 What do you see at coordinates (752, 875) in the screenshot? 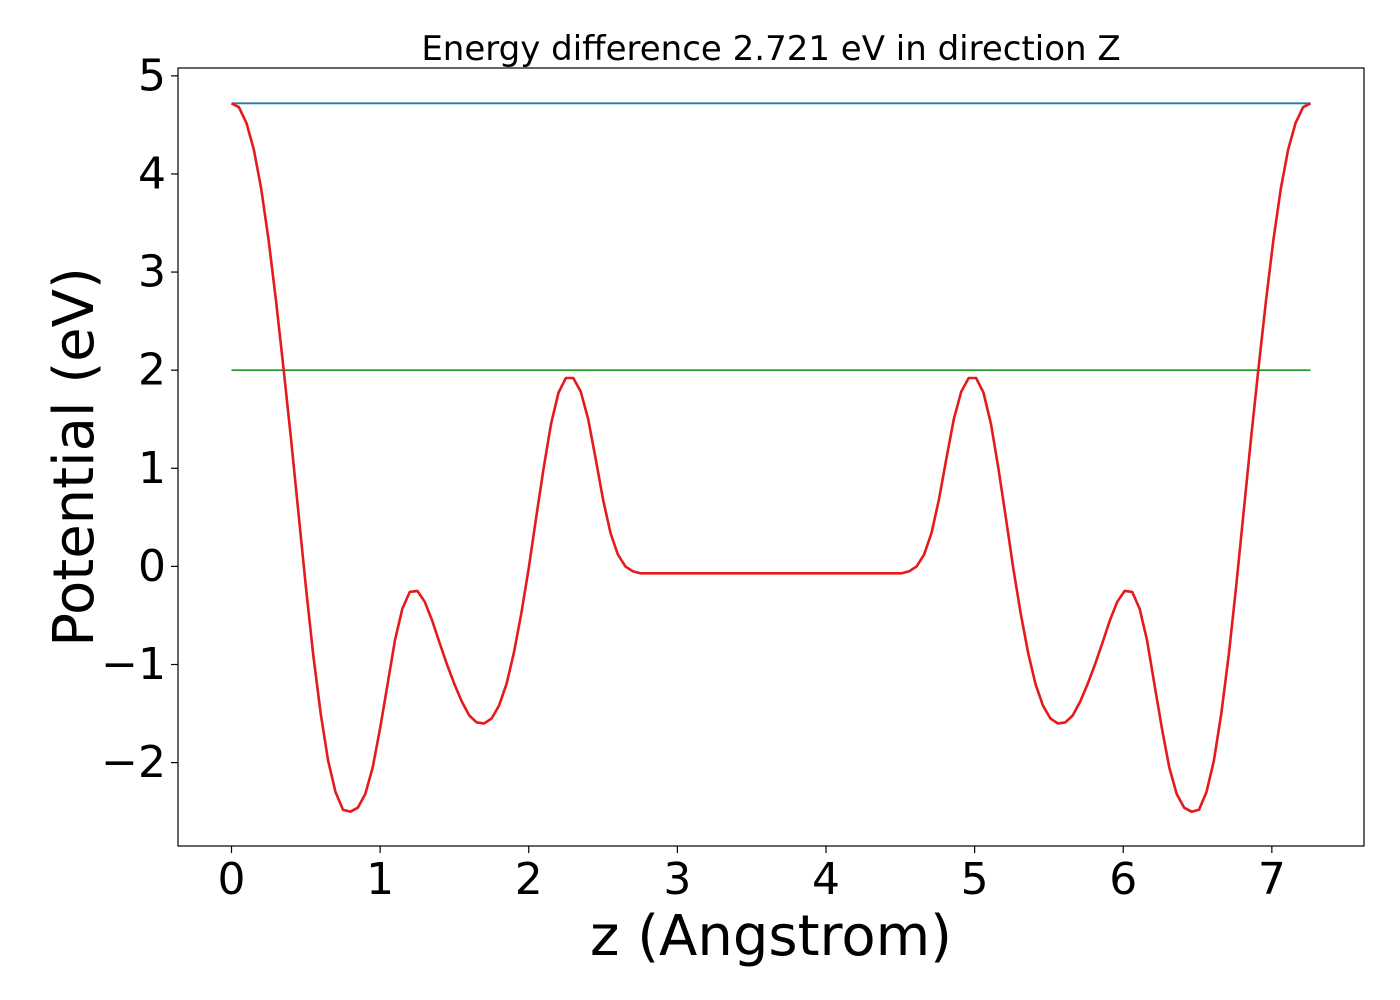
I see `x-axis-ticks: 0 1 2 3 4 5 6 7` at bounding box center [752, 875].